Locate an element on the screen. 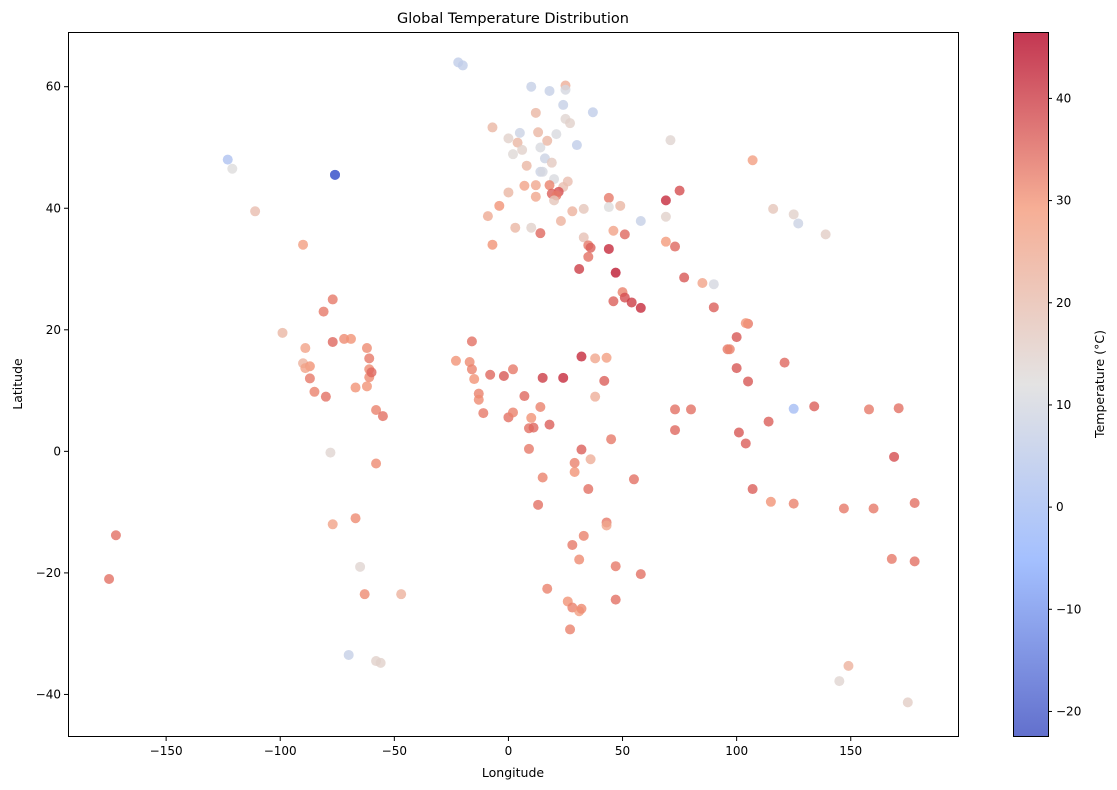 The width and height of the screenshot is (1117, 790). y-tick-label: 40 is located at coordinates (53, 208).